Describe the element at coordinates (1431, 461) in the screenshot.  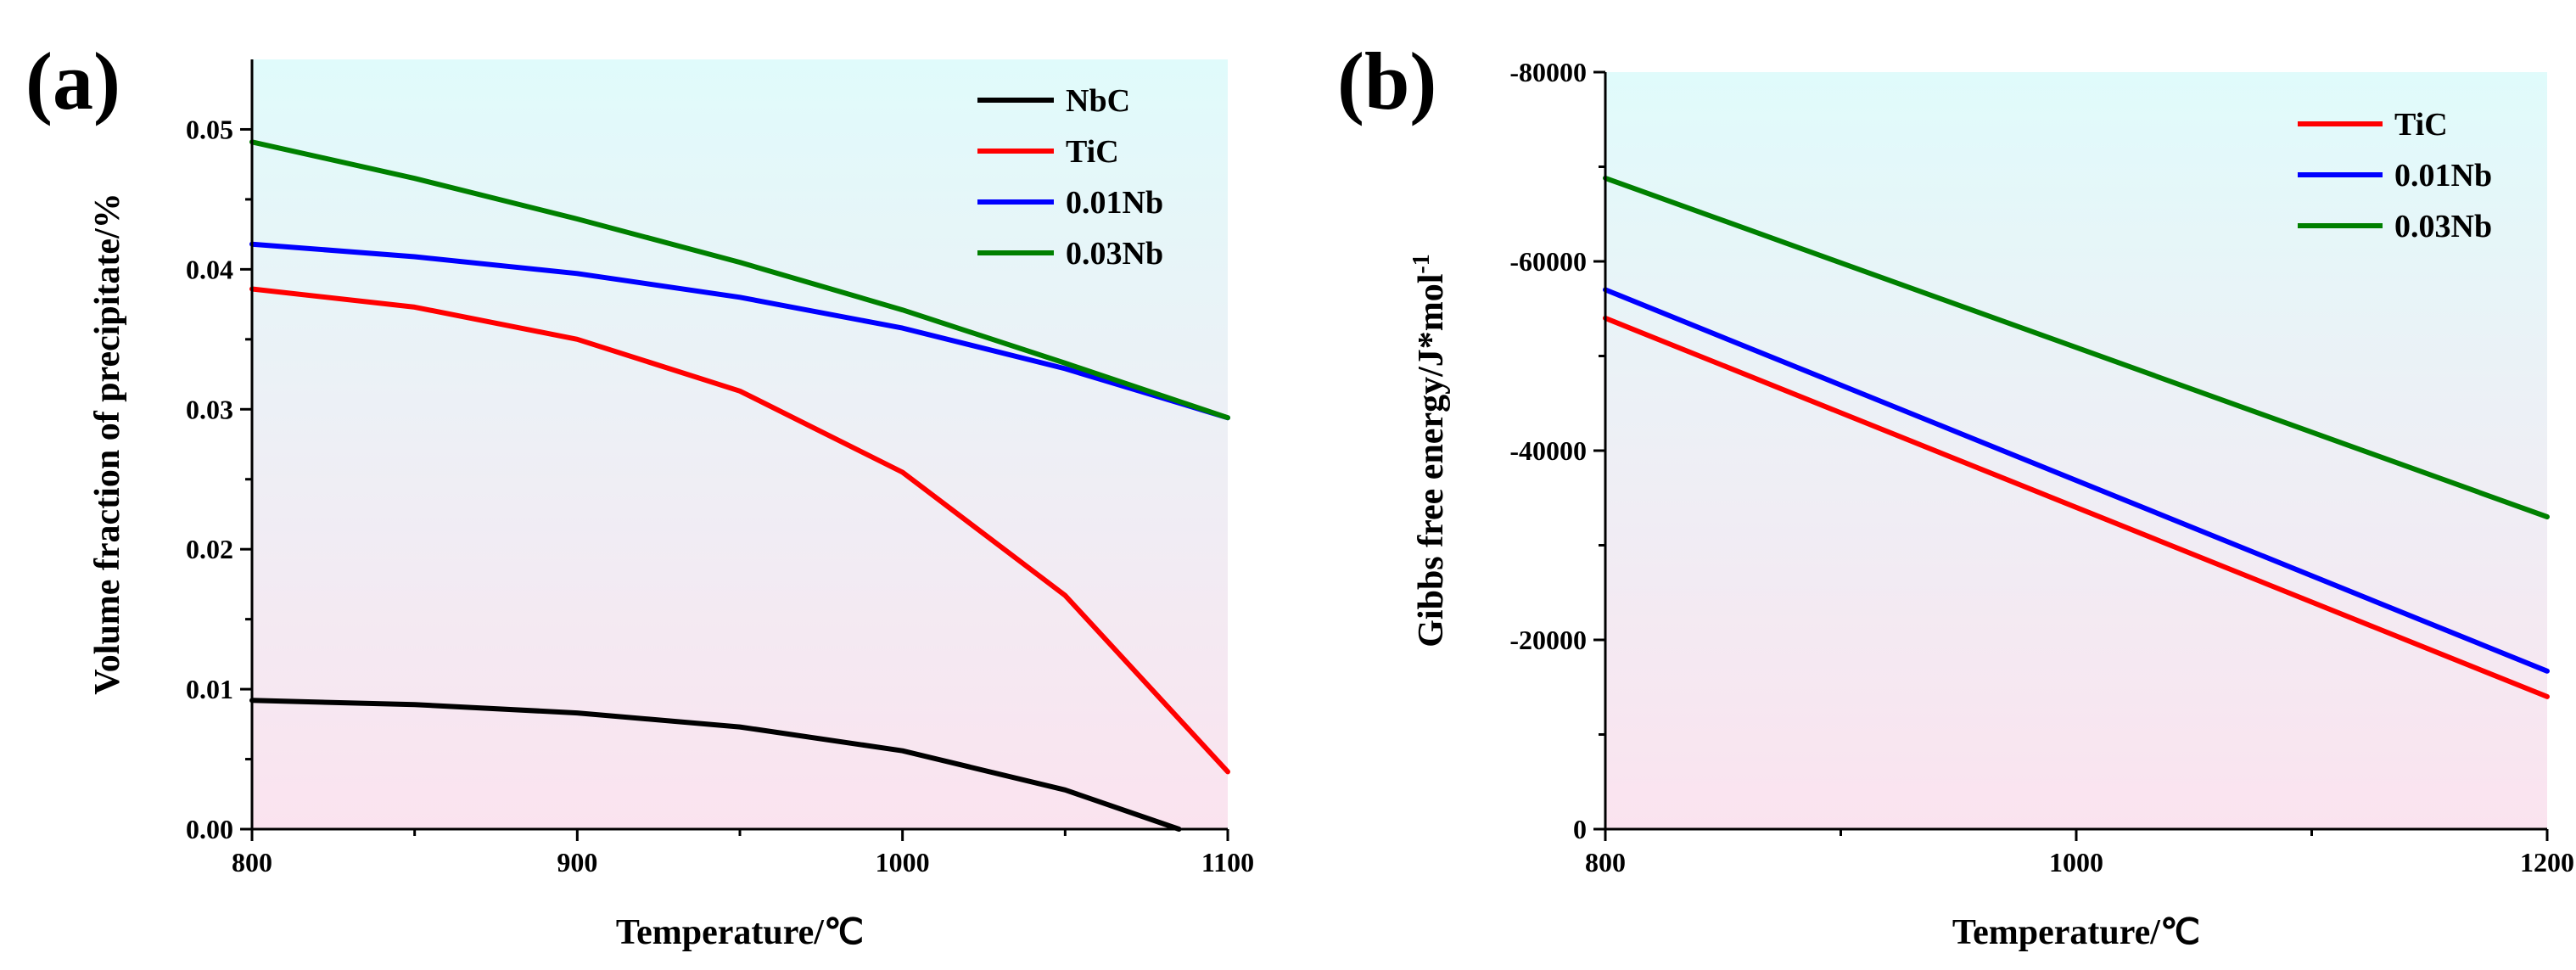
I see `y-axis-title-b-text: Gibbs free energy/J*mol` at that location.